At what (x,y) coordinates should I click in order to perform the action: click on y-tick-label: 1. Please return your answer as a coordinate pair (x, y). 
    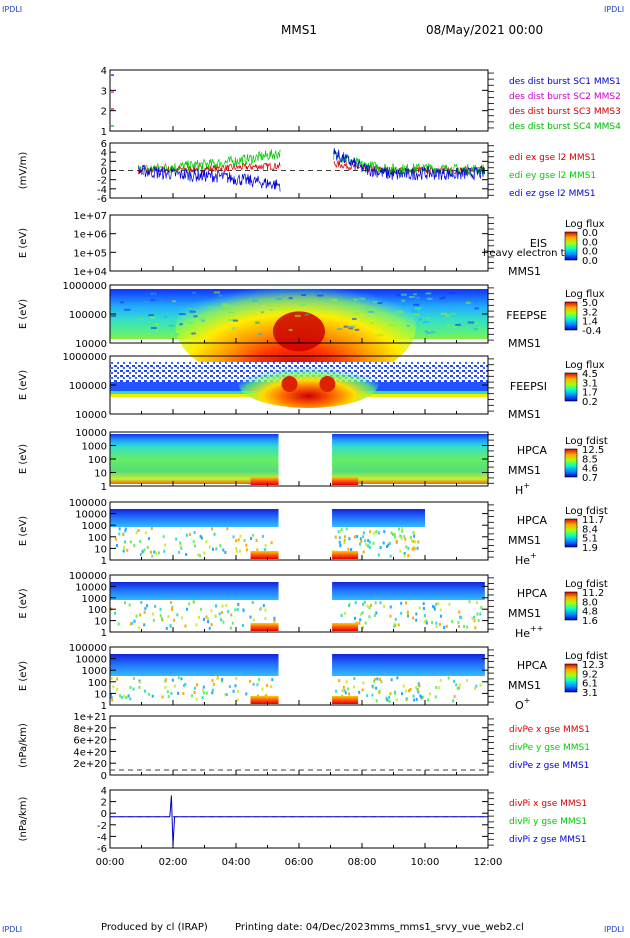
    Looking at the image, I should click on (104, 561).